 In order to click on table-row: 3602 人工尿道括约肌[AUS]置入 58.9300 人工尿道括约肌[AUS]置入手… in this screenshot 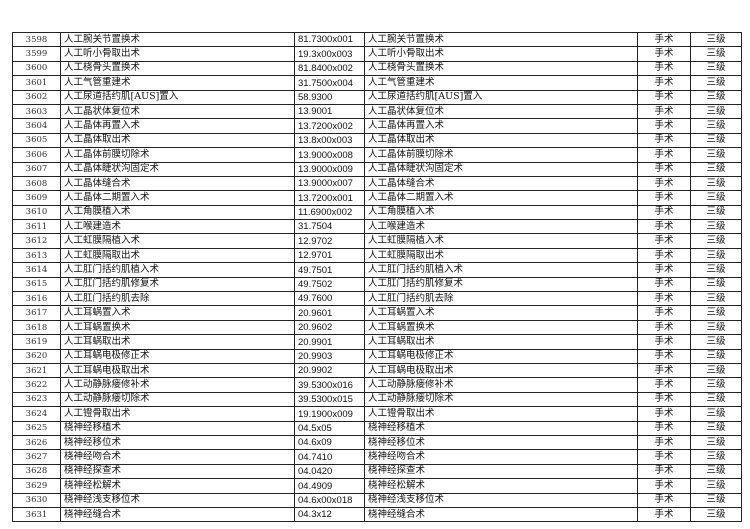, I will do `click(377, 97)`.